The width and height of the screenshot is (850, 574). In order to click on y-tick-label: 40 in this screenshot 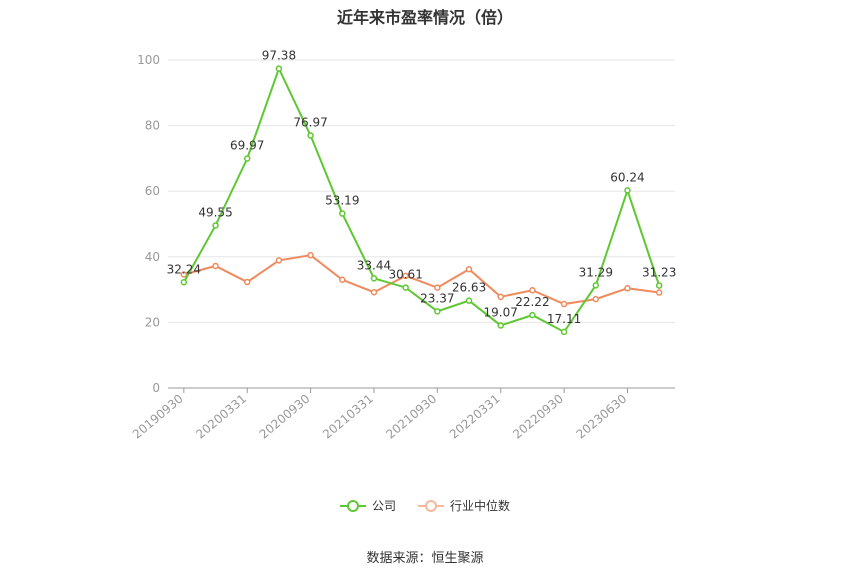, I will do `click(152, 257)`.